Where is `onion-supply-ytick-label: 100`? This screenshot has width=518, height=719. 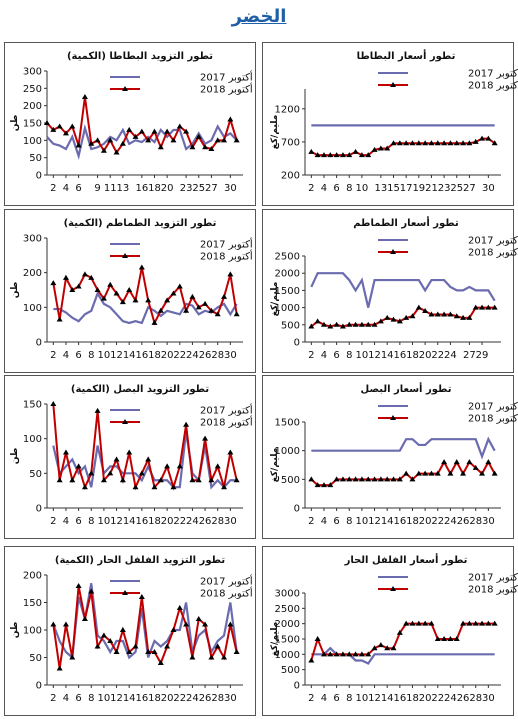
onion-supply-ytick-label: 100 is located at coordinates (32, 439).